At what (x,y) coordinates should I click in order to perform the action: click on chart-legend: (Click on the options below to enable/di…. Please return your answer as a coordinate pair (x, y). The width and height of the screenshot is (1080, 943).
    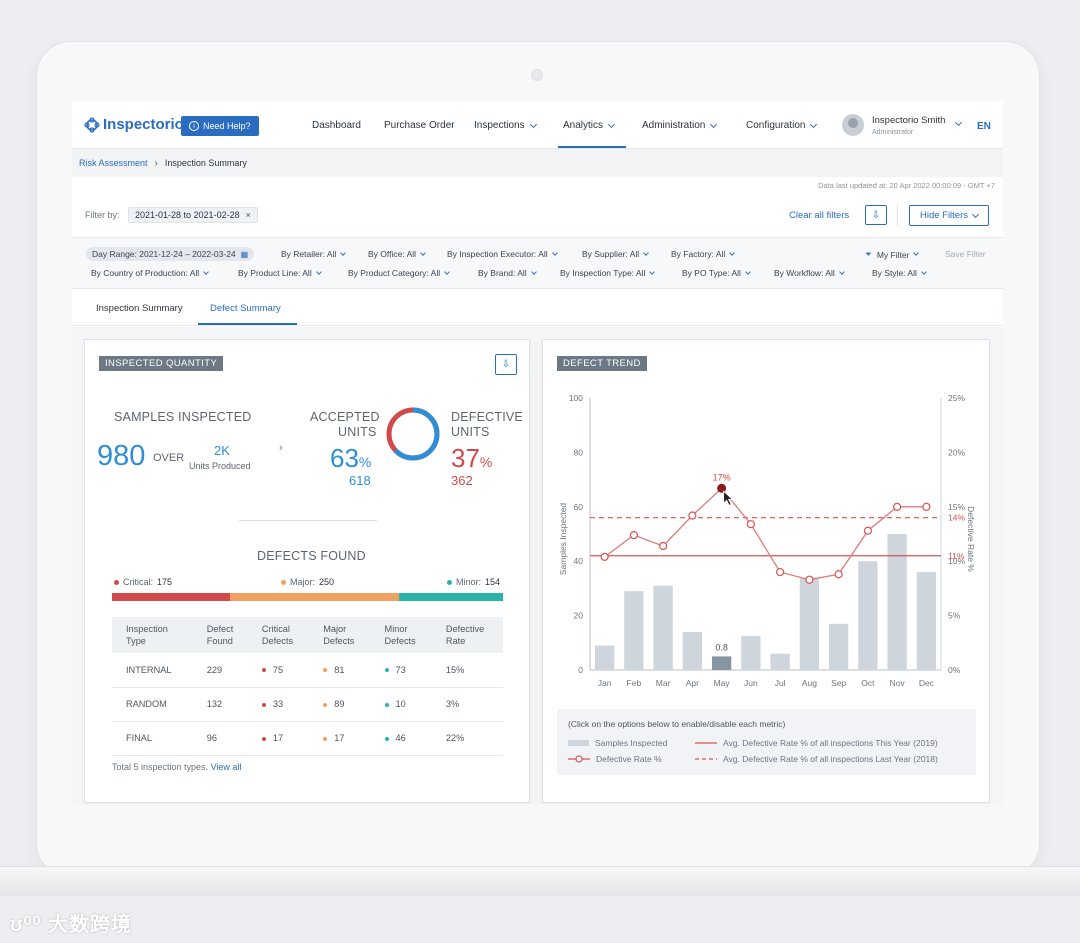
    Looking at the image, I should click on (766, 742).